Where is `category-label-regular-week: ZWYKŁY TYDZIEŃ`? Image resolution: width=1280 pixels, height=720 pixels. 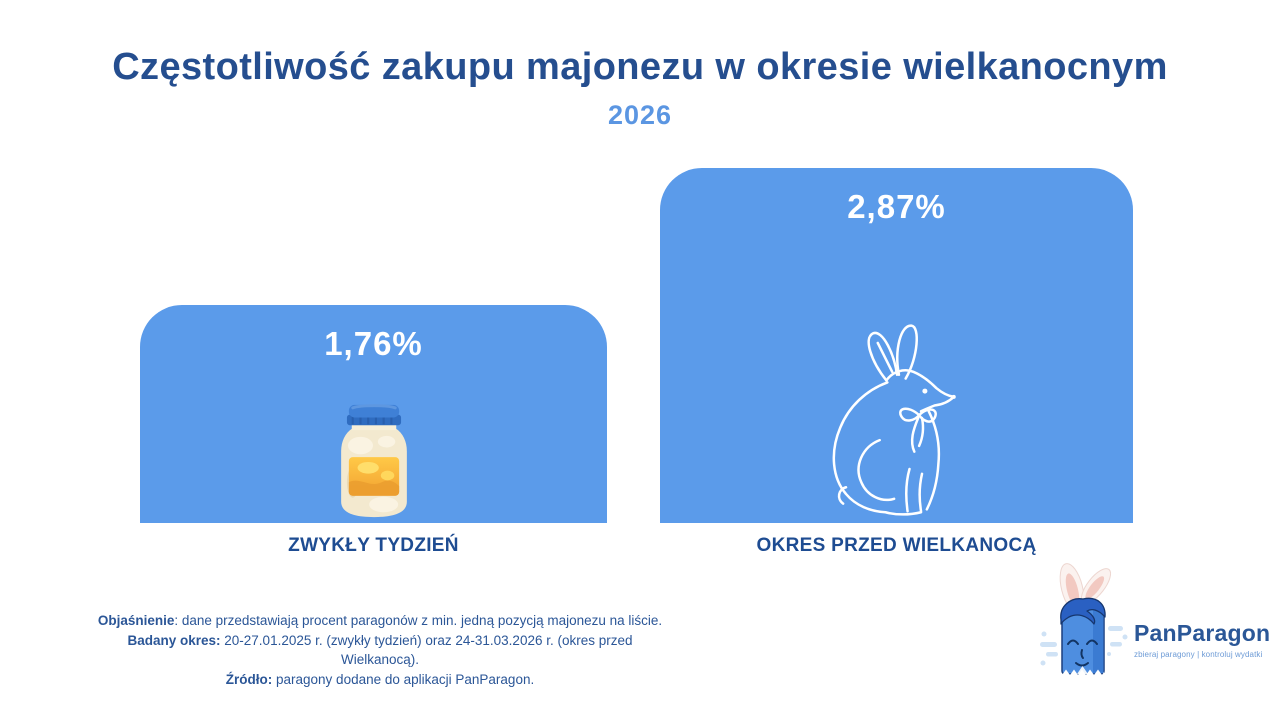
category-label-regular-week: ZWYKŁY TYDZIEŃ is located at coordinates (373, 545).